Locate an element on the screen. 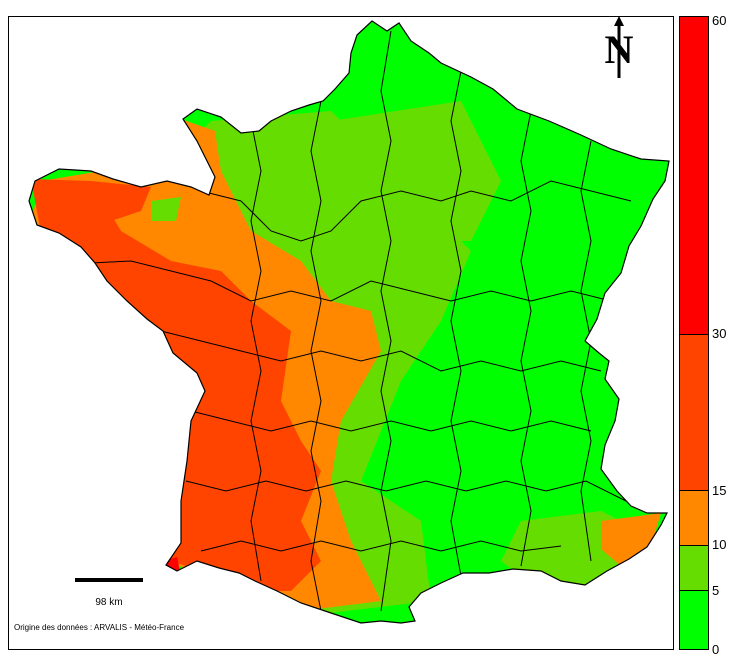 Image resolution: width=743 pixels, height=667 pixels. legend-tick-10: 10 is located at coordinates (719, 545).